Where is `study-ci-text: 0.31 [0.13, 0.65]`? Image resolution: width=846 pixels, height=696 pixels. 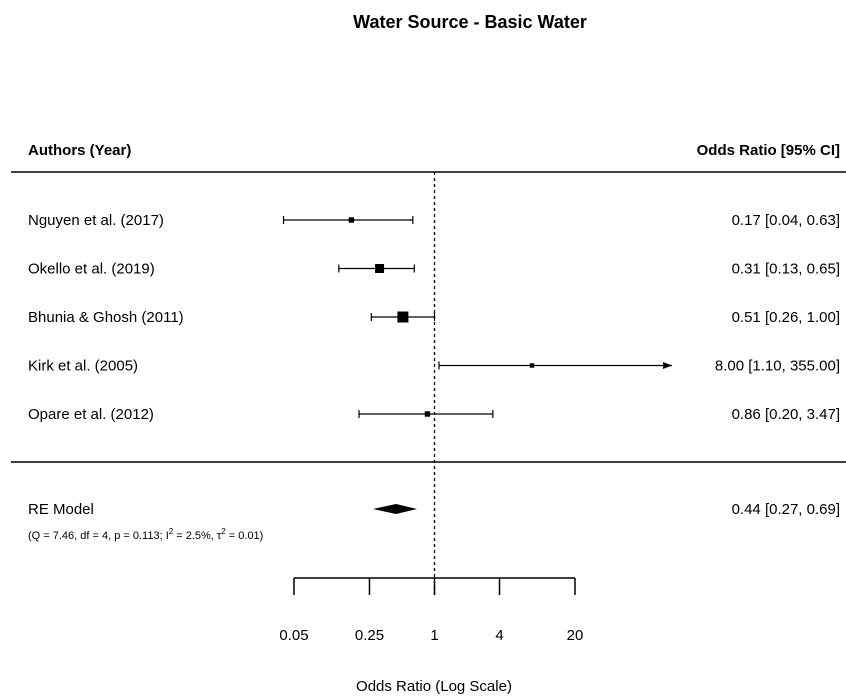 study-ci-text: 0.31 [0.13, 0.65] is located at coordinates (786, 269).